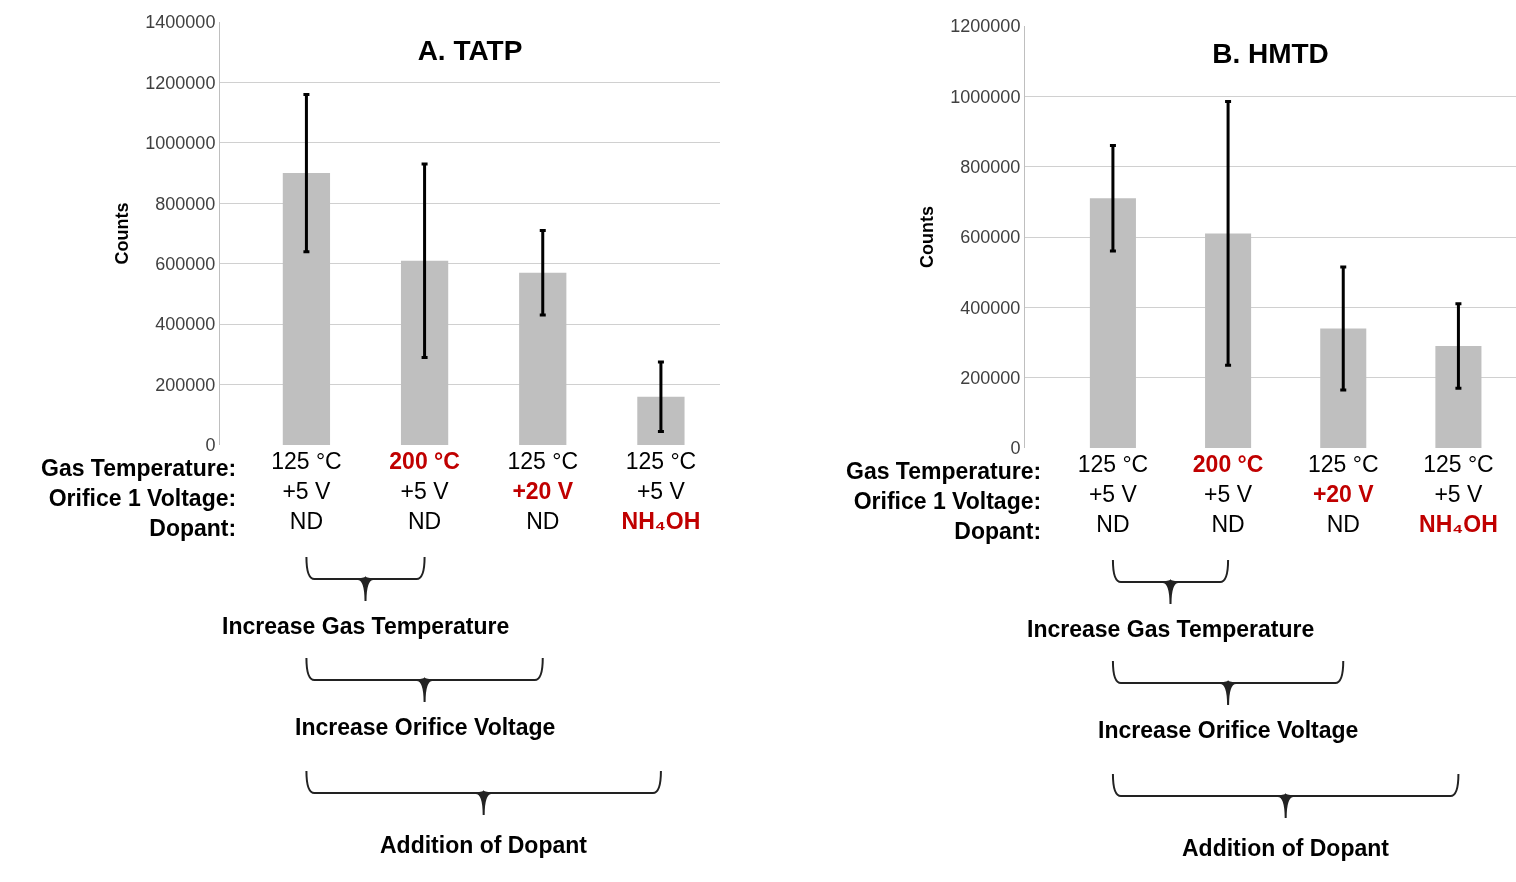 The width and height of the screenshot is (1516, 882). What do you see at coordinates (1270, 53) in the screenshot?
I see `chart-title: B. HMTD` at bounding box center [1270, 53].